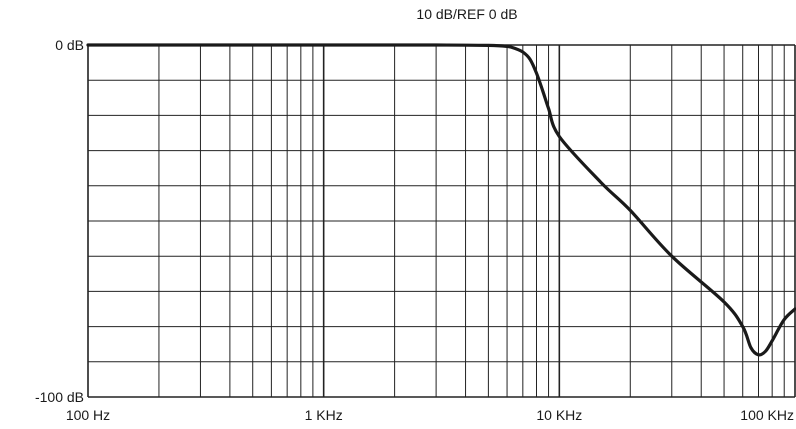  What do you see at coordinates (767, 415) in the screenshot?
I see `x-tick-label: 100 KHz` at bounding box center [767, 415].